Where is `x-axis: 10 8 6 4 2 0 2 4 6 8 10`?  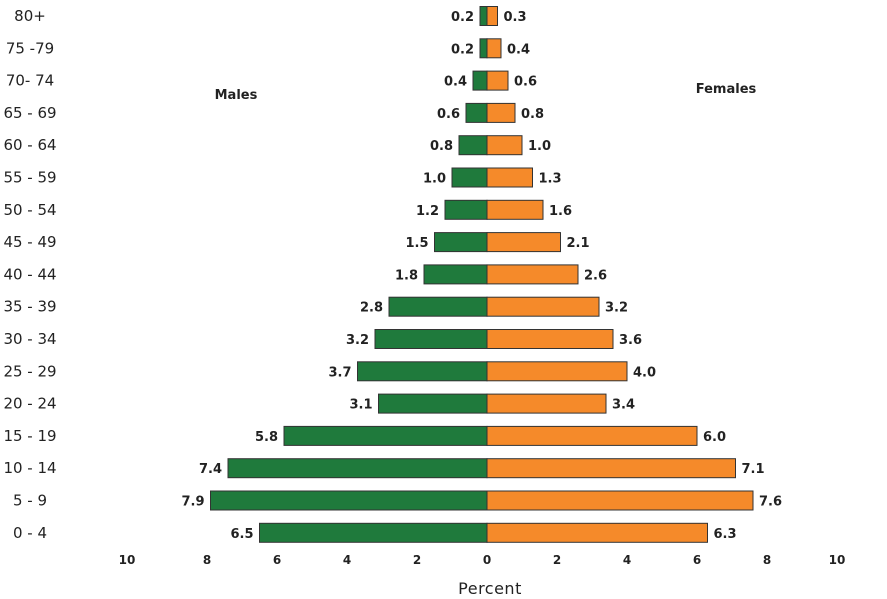 x-axis: 10 8 6 4 2 0 2 4 6 8 10 is located at coordinates (482, 560).